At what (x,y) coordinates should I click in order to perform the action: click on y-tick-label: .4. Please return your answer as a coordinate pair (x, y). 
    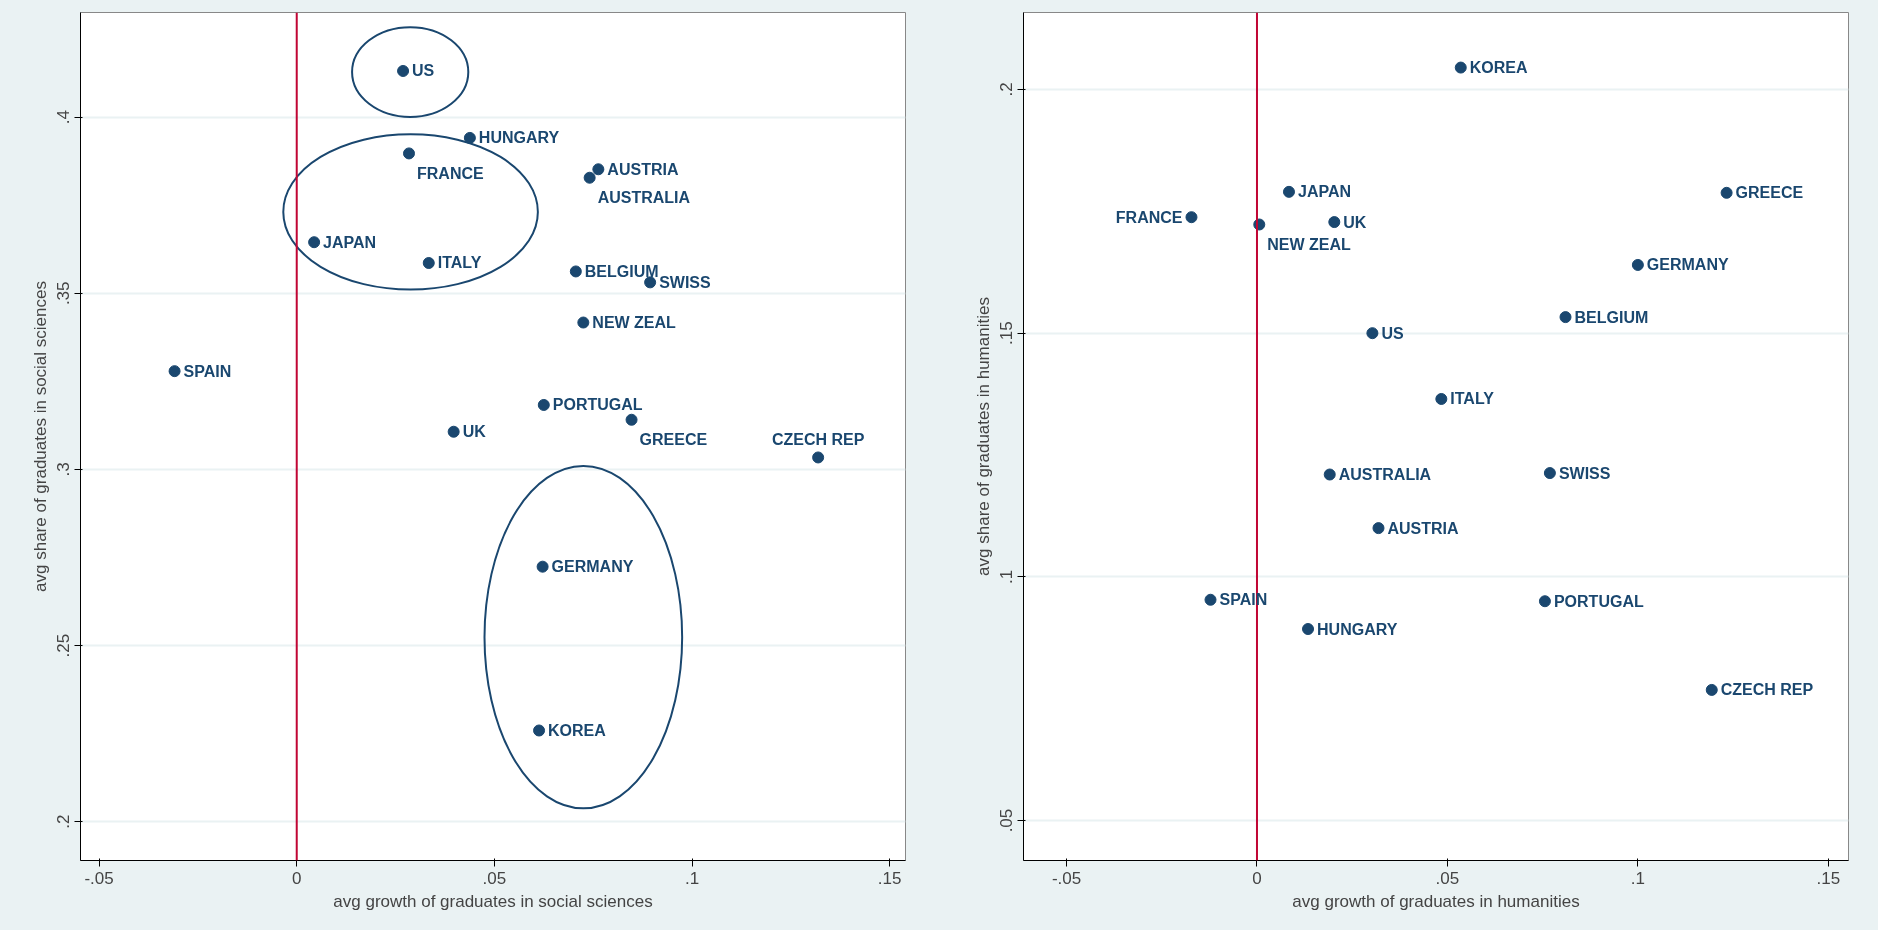
    Looking at the image, I should click on (64, 117).